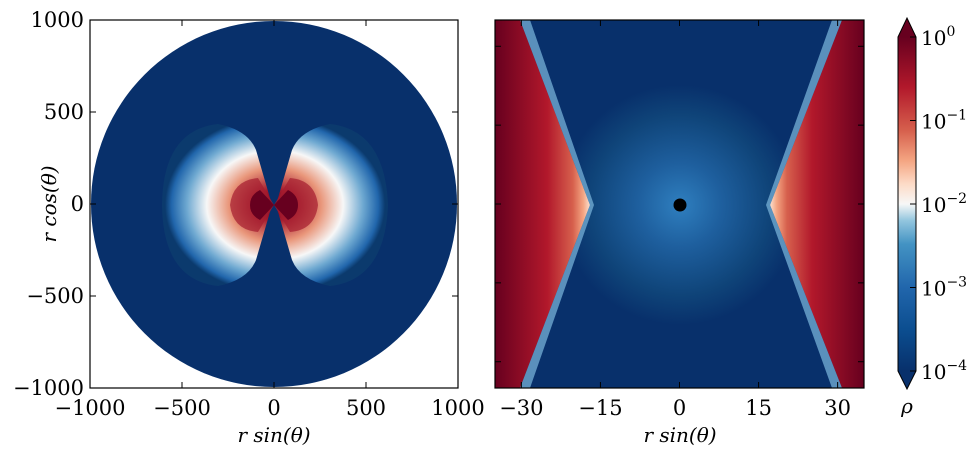 This screenshot has width=974, height=457. What do you see at coordinates (286, 205) in the screenshot?
I see `core-right-inner` at bounding box center [286, 205].